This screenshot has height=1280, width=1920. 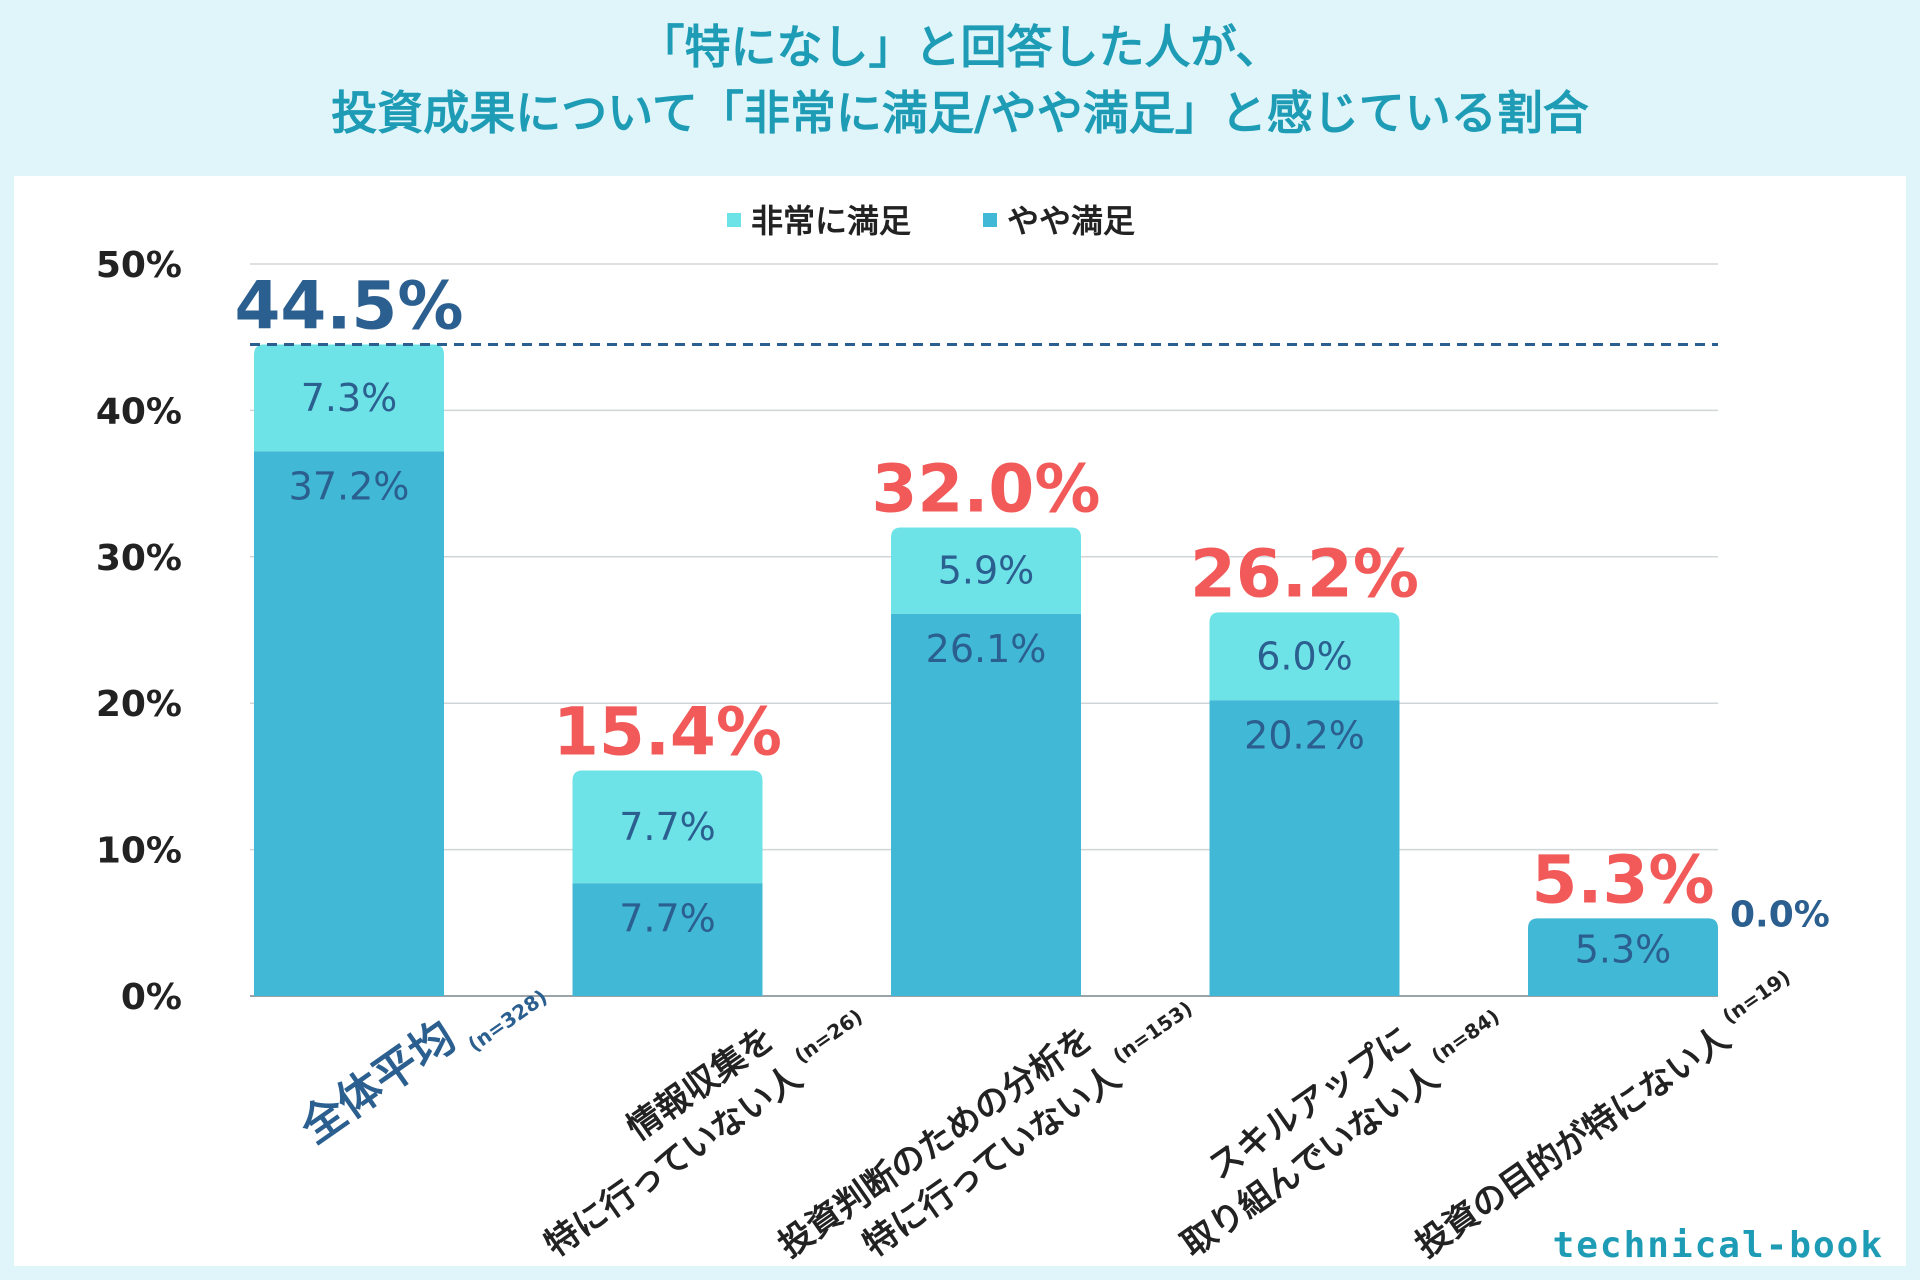 I want to click on category-label-line: 全体平均, so click(x=378, y=1082).